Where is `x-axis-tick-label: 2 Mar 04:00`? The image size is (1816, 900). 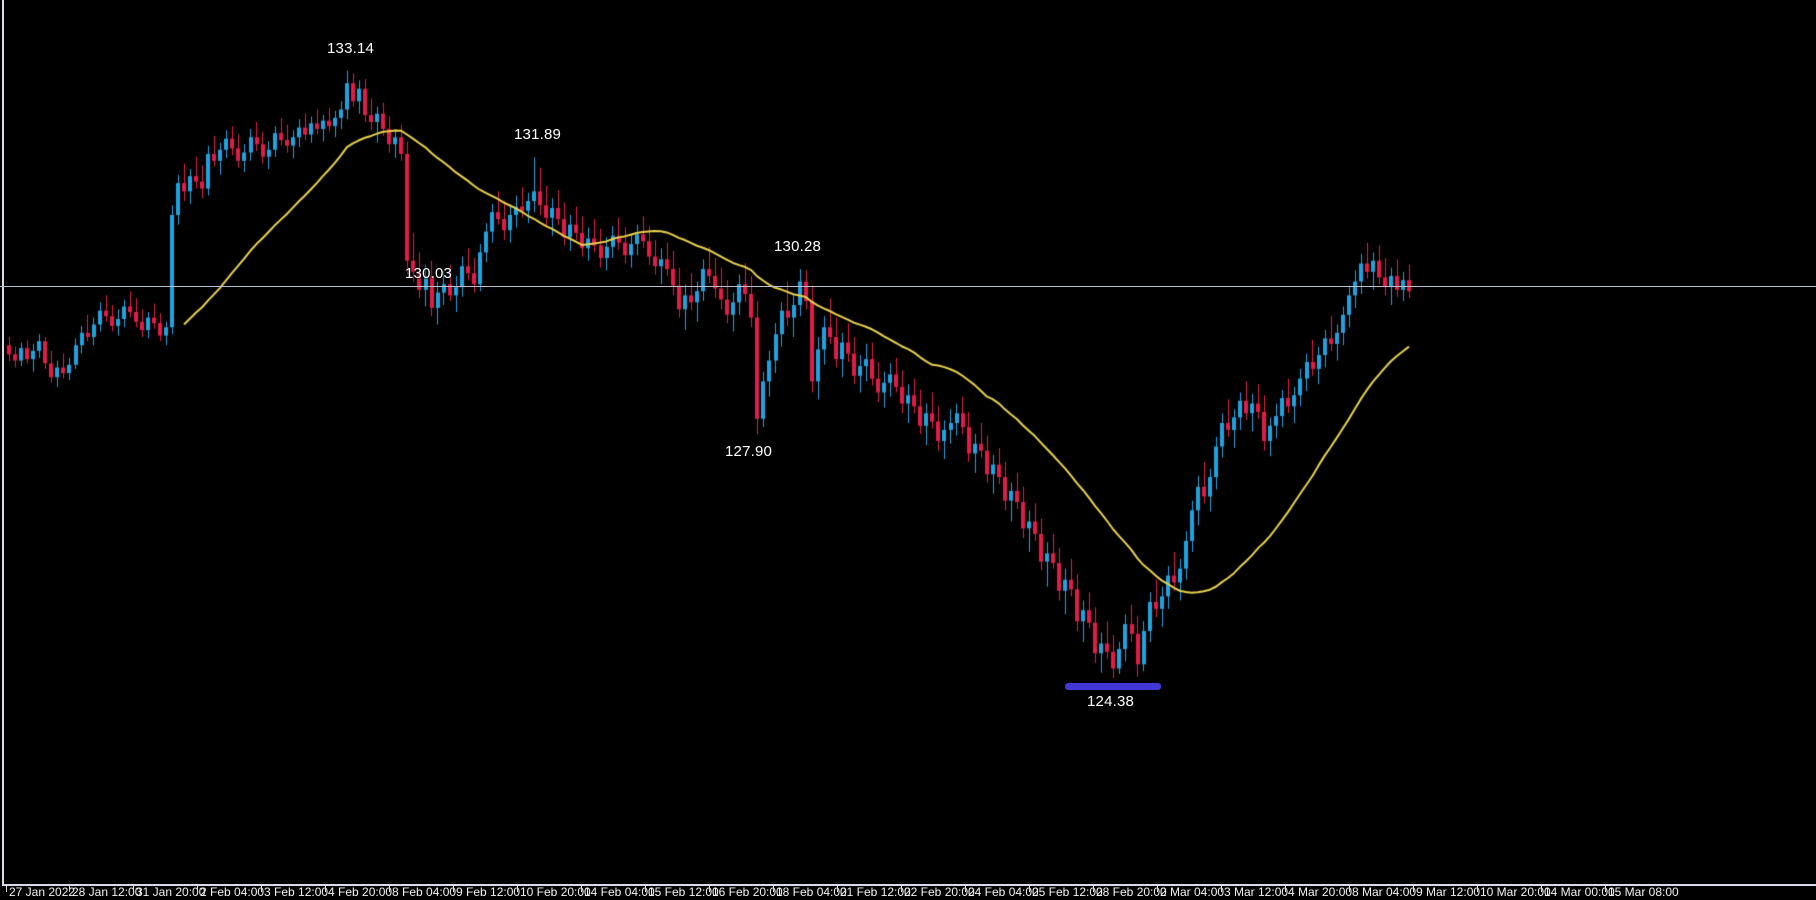
x-axis-tick-label: 2 Mar 04:00 is located at coordinates (1192, 892).